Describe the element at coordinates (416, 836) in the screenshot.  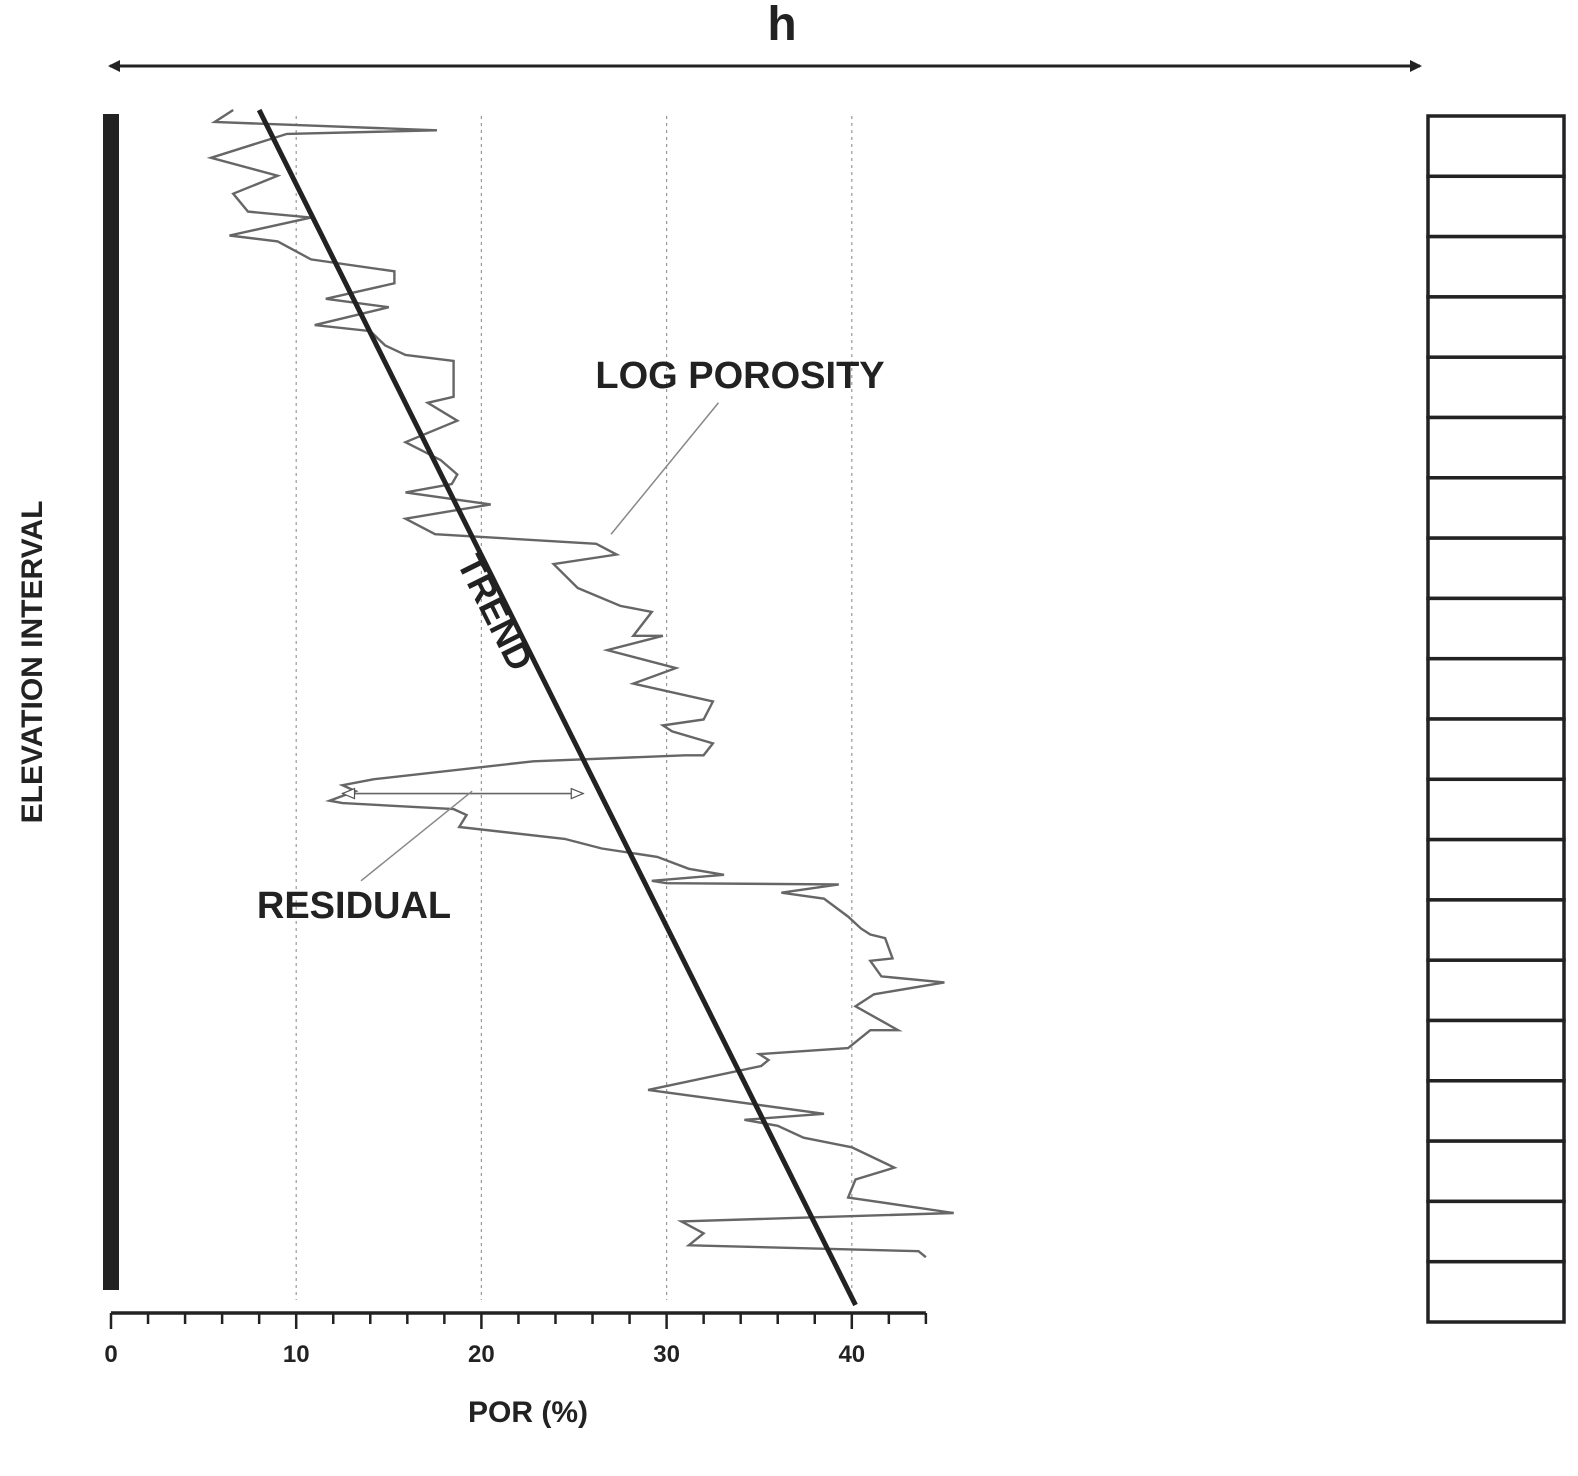
I see `residual-leader` at that location.